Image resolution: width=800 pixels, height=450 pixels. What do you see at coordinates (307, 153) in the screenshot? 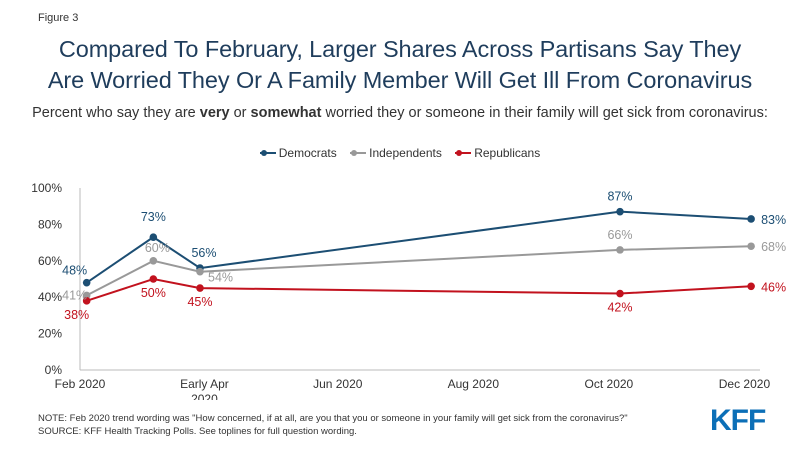
I see `legend-label-democrats: Democrats` at bounding box center [307, 153].